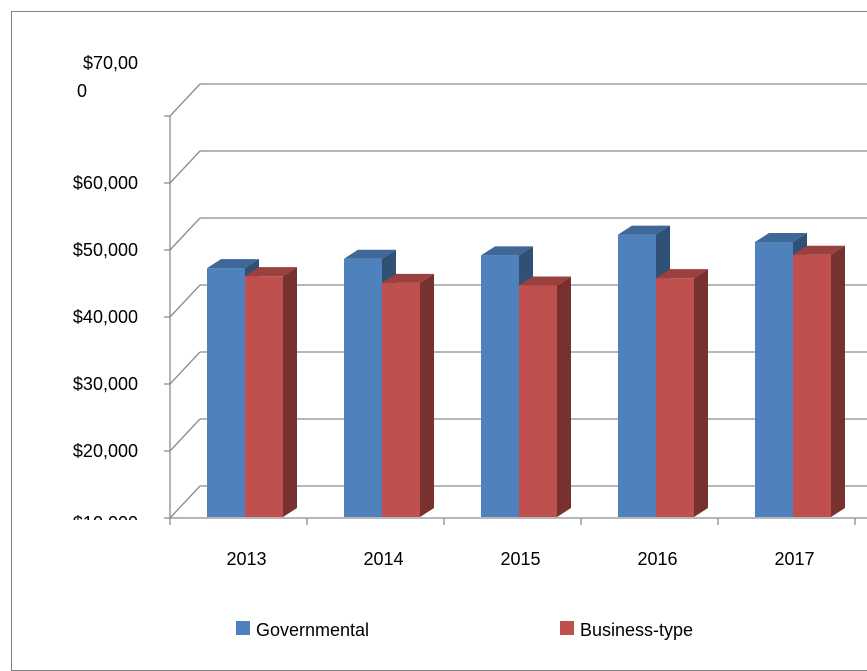  What do you see at coordinates (105, 317) in the screenshot?
I see `y-tick-label: $40,000` at bounding box center [105, 317].